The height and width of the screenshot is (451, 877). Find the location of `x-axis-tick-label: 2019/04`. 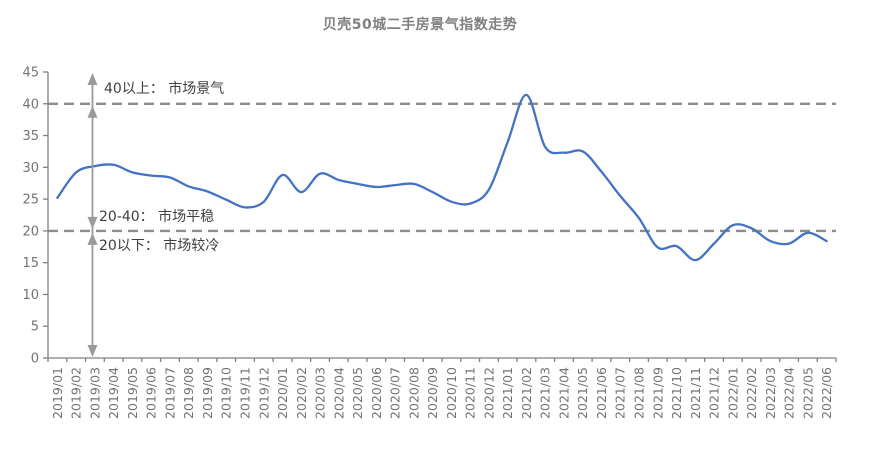

x-axis-tick-label: 2019/04 is located at coordinates (113, 393).